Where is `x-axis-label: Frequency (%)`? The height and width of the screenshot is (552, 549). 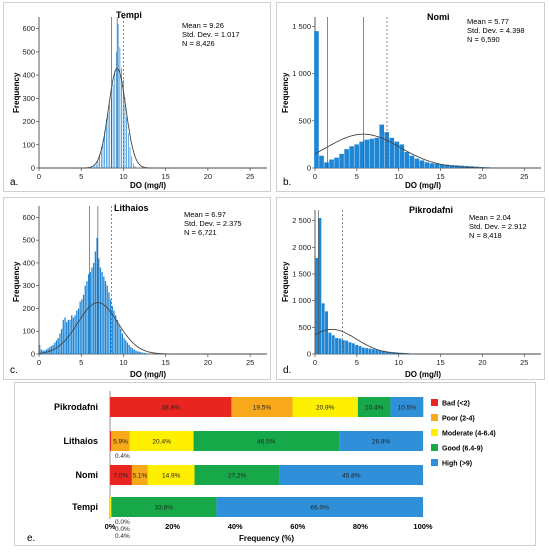
x-axis-label: Frequency (%) is located at coordinates (266, 538).